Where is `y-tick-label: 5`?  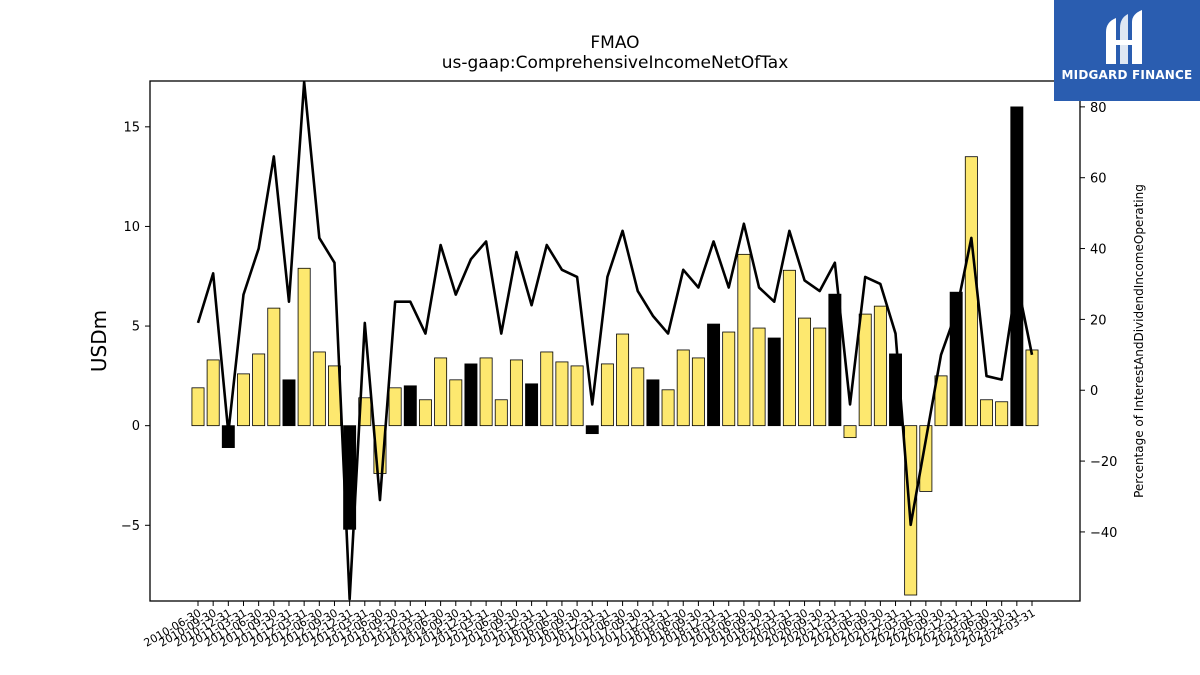
y-tick-label: 5 is located at coordinates (136, 327).